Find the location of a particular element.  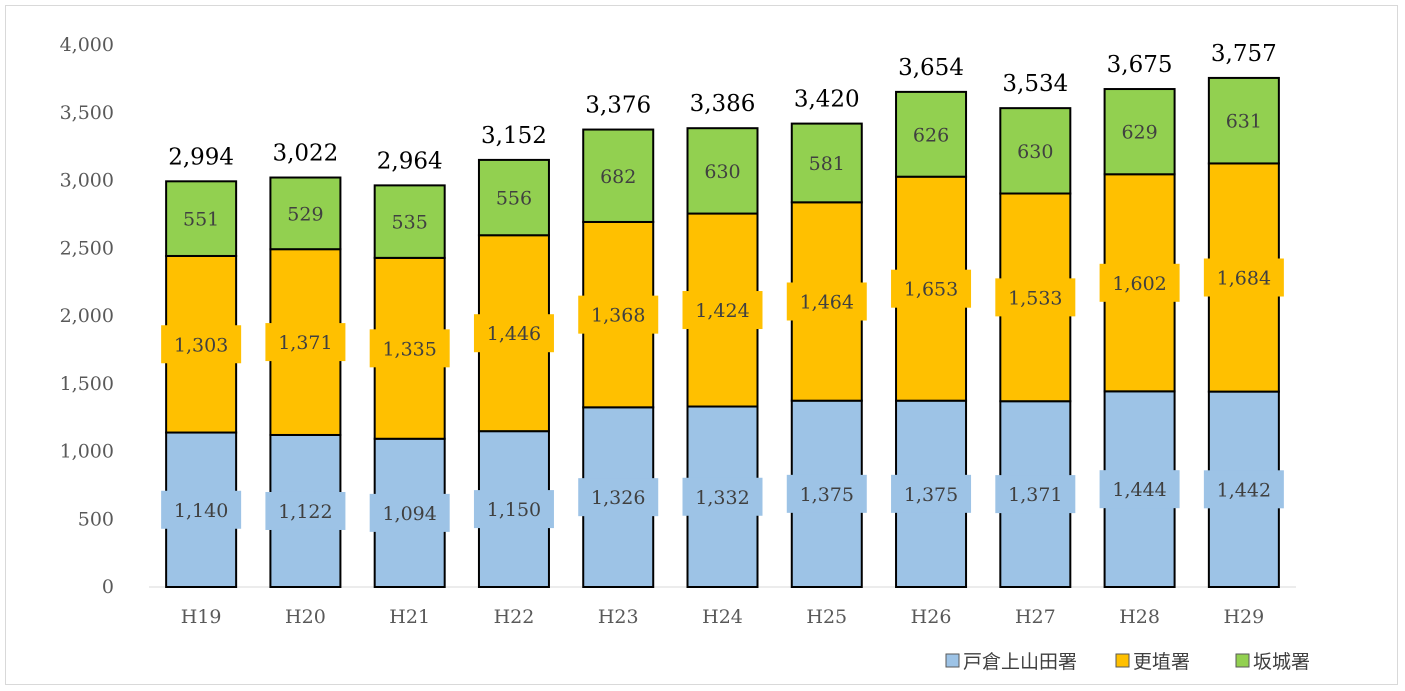

segment-value-label: 1,653 is located at coordinates (931, 290).